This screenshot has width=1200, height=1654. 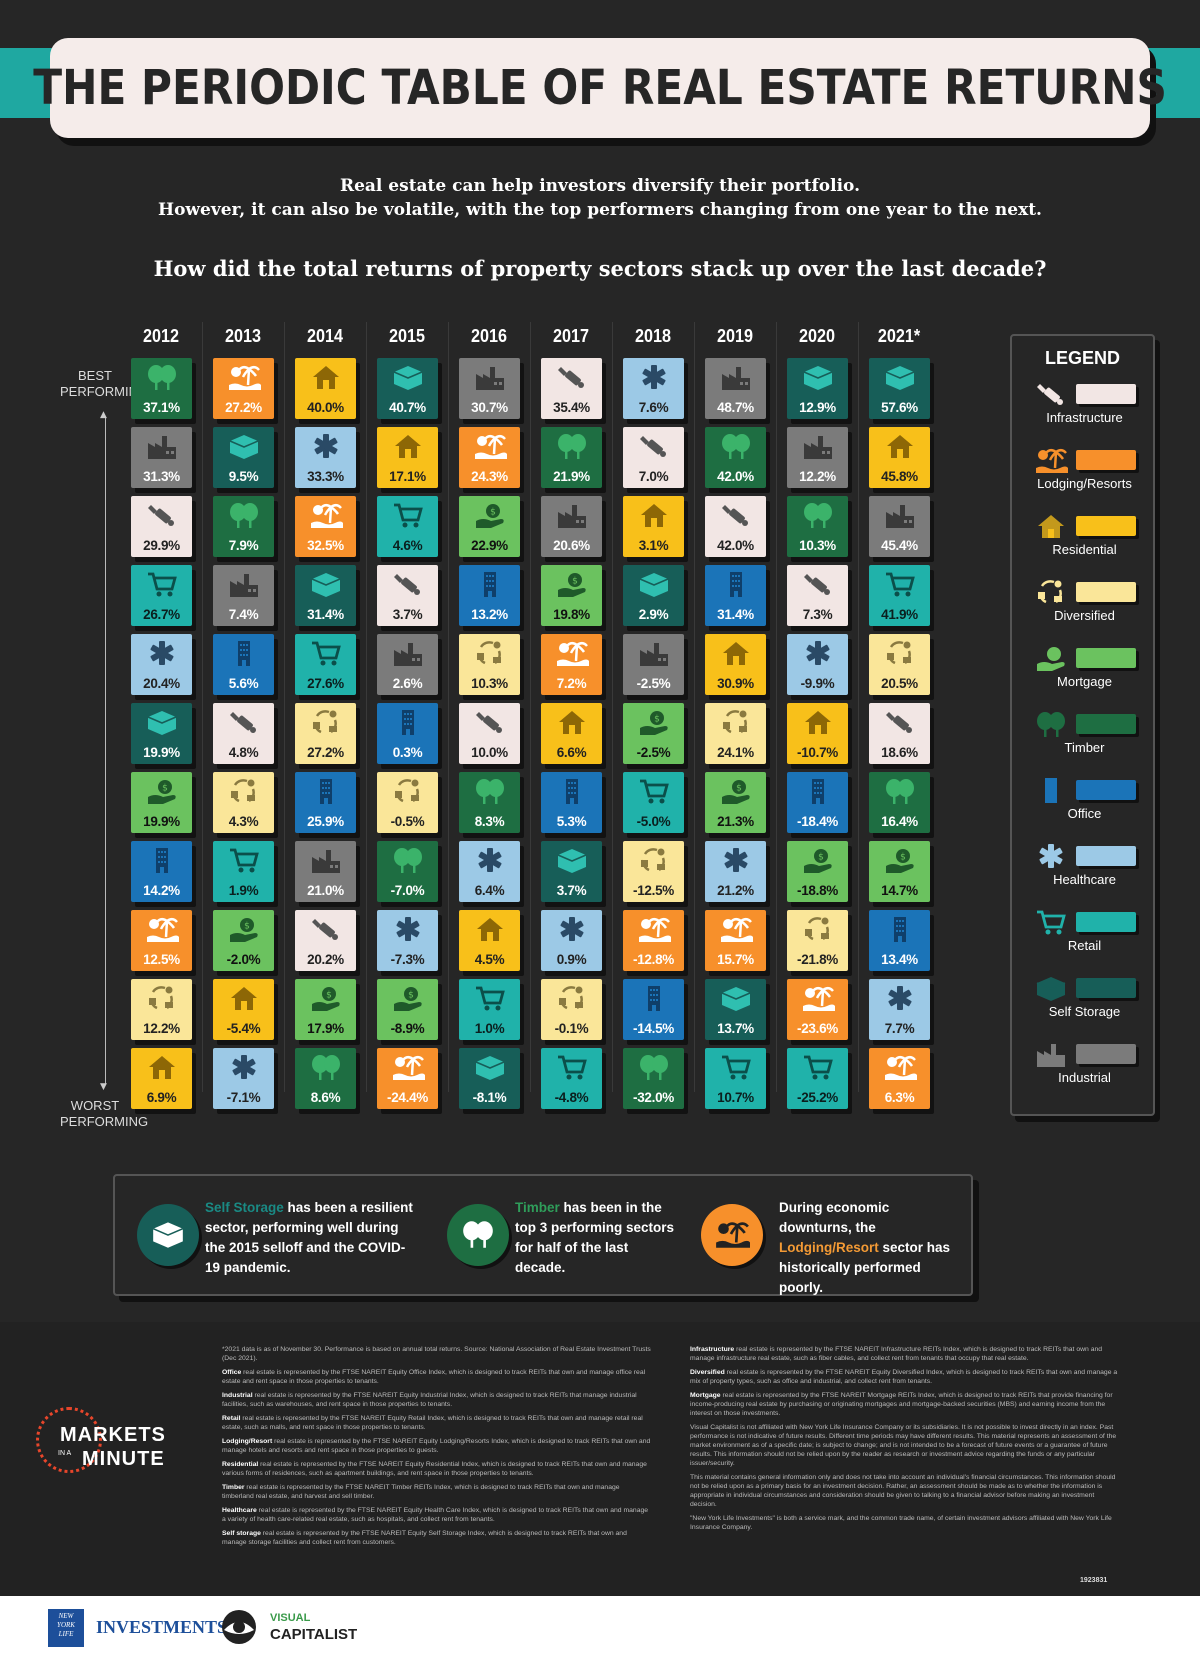 I want to click on visual-capitalist-logo-icon, so click(x=239, y=1627).